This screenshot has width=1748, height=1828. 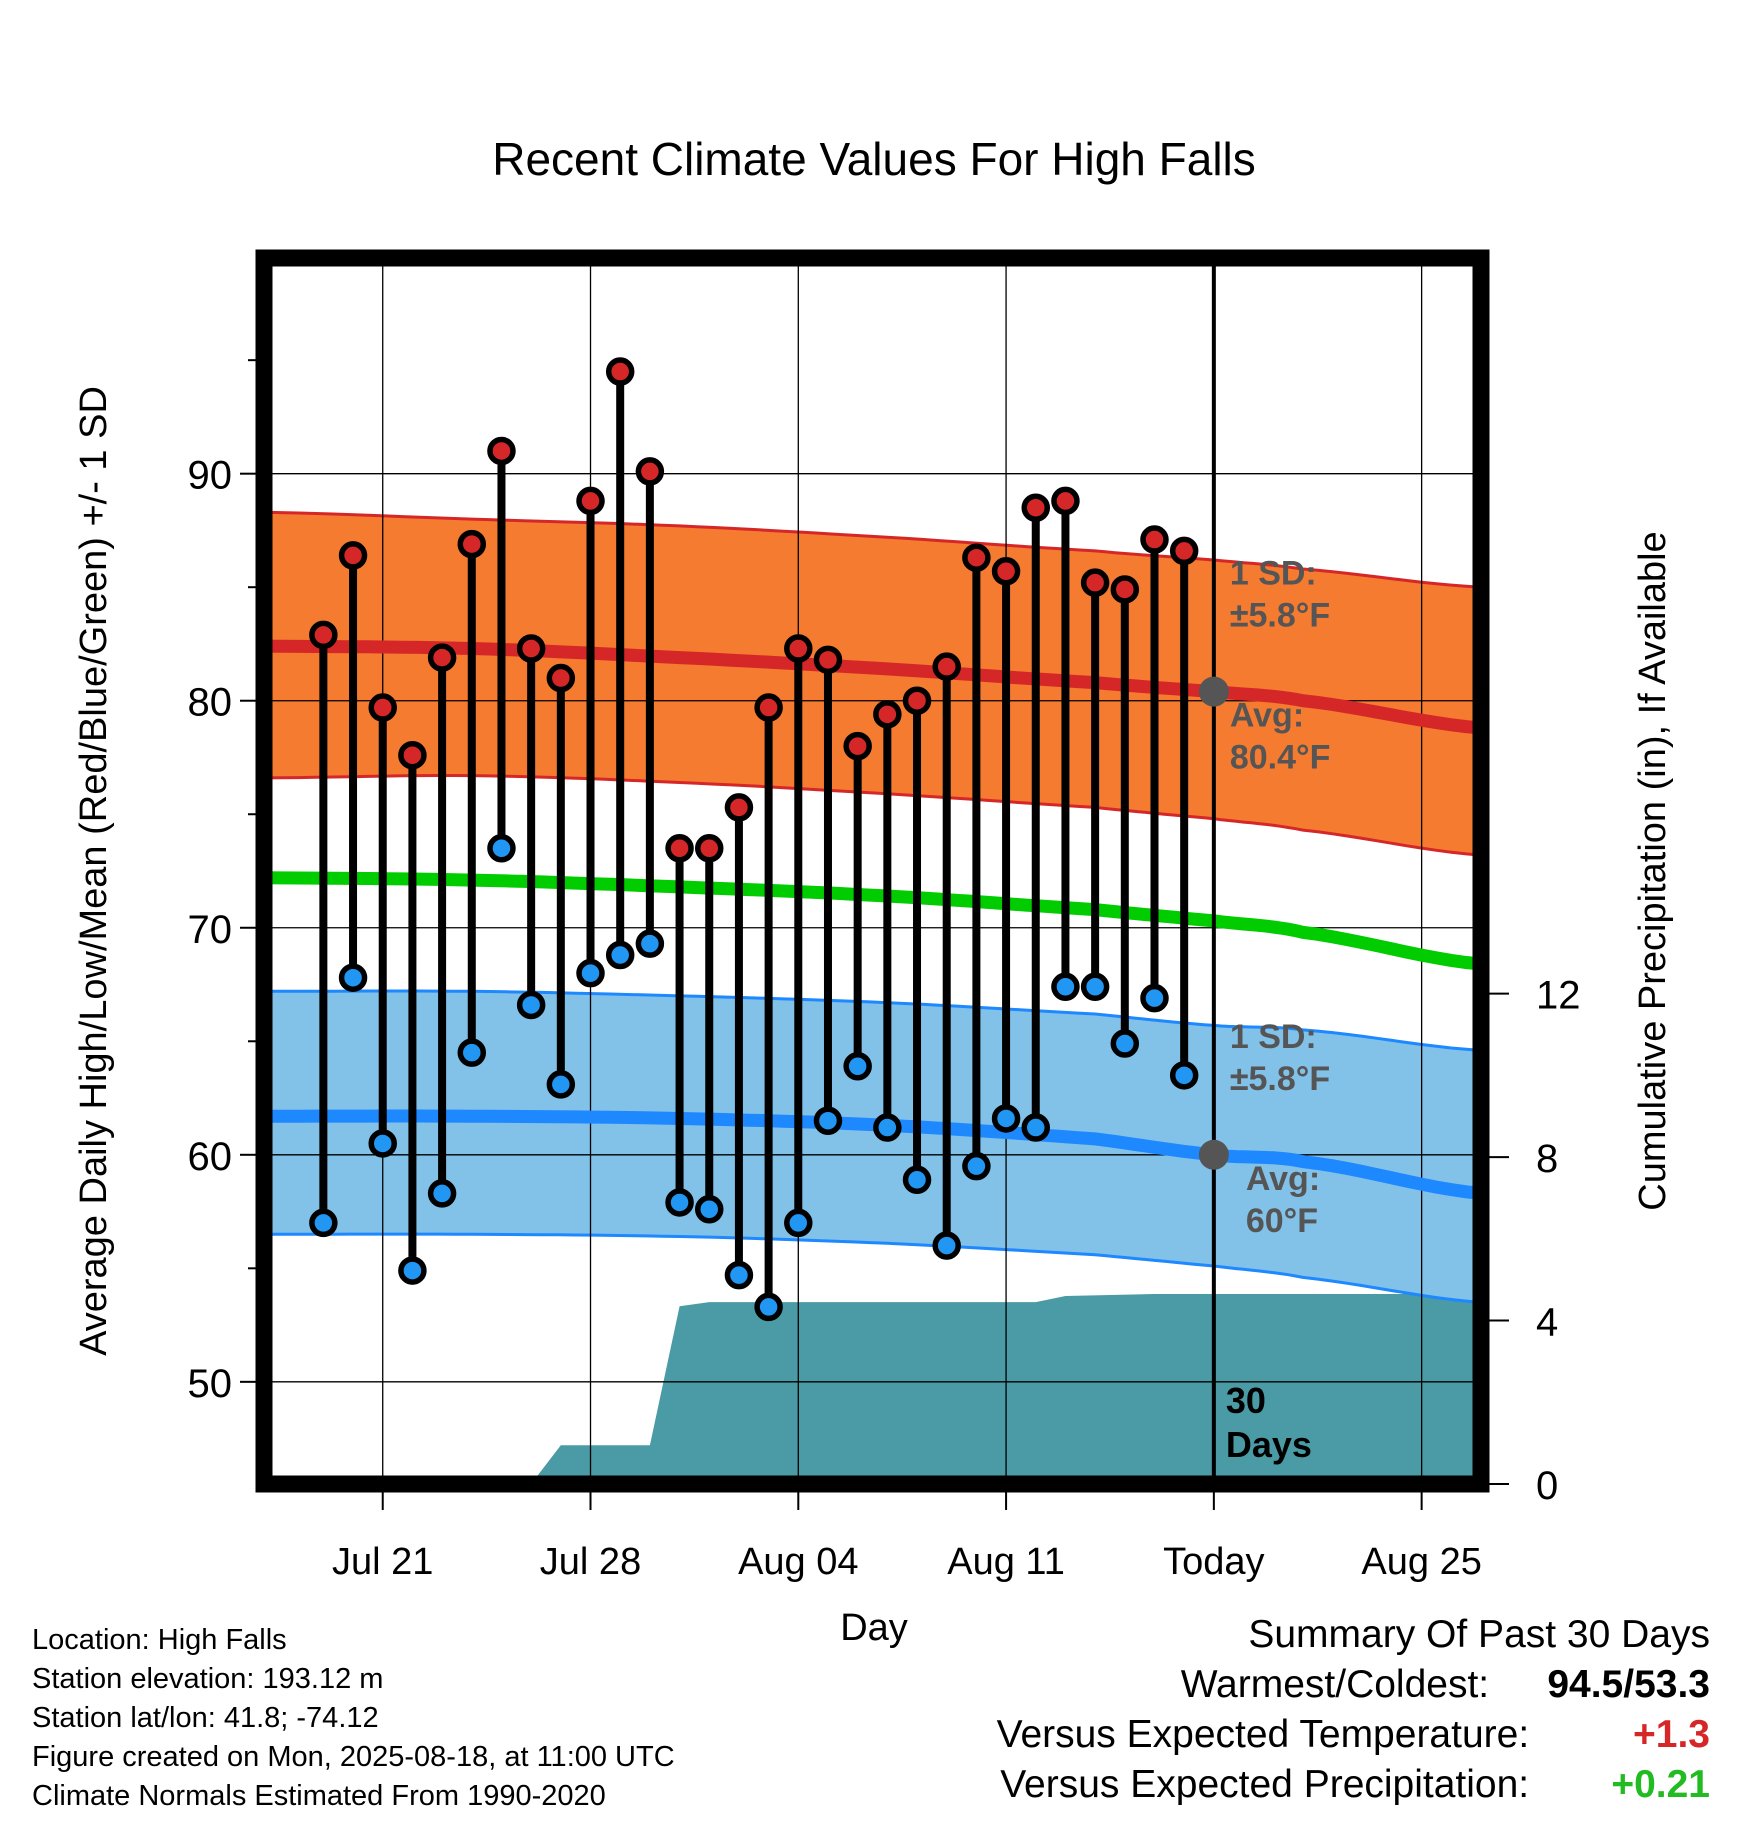 I want to click on temp-anomaly-label: Versus Expected Temperature:, so click(x=1263, y=1734).